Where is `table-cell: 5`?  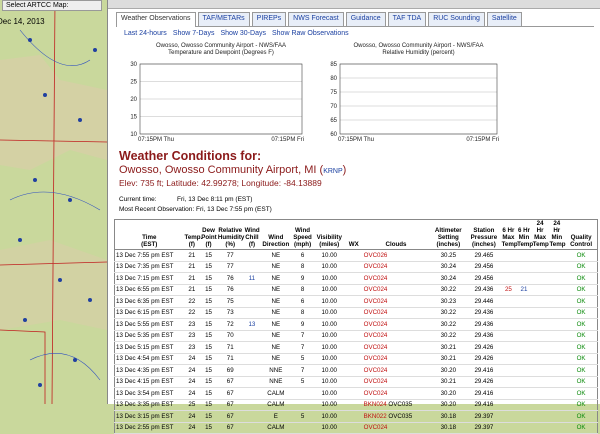
table-cell: 5 is located at coordinates (302, 359).